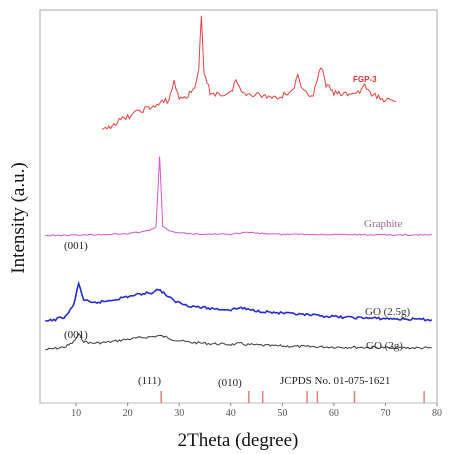  Describe the element at coordinates (385, 413) in the screenshot. I see `x-tick-label: 70` at that location.